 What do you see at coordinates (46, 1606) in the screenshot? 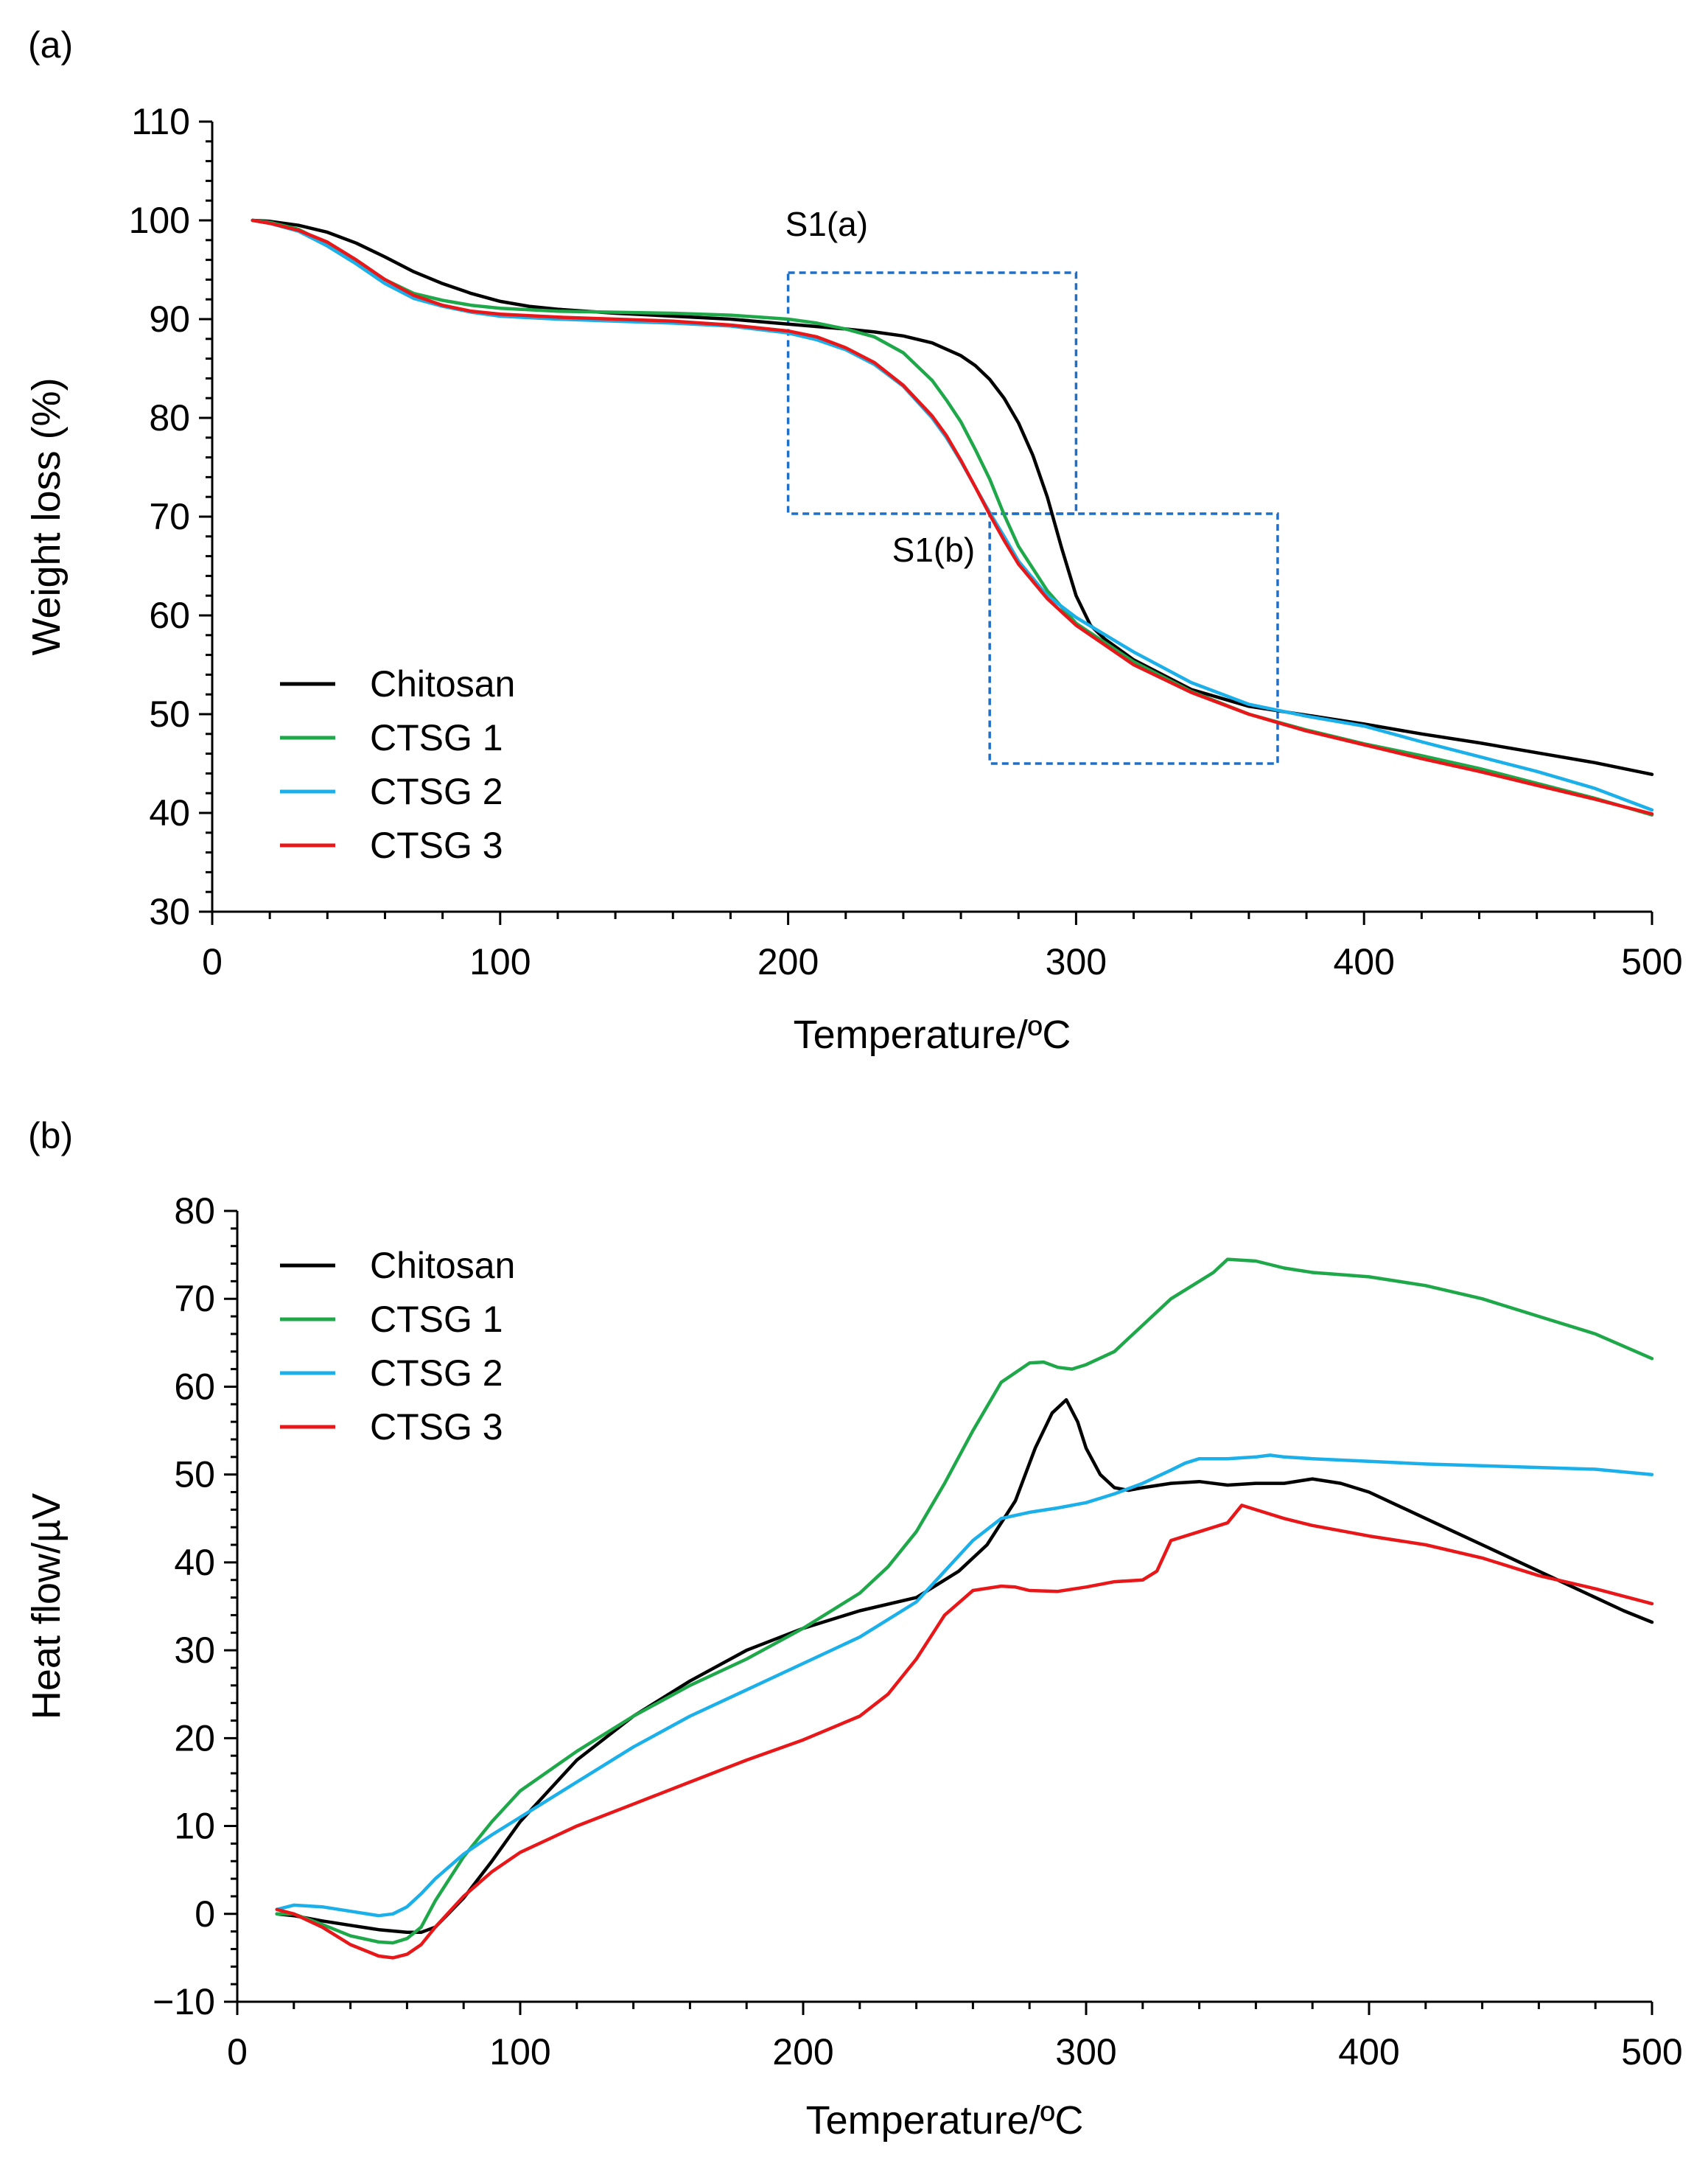
I see `y-axis-title: Heat flow/µV` at bounding box center [46, 1606].